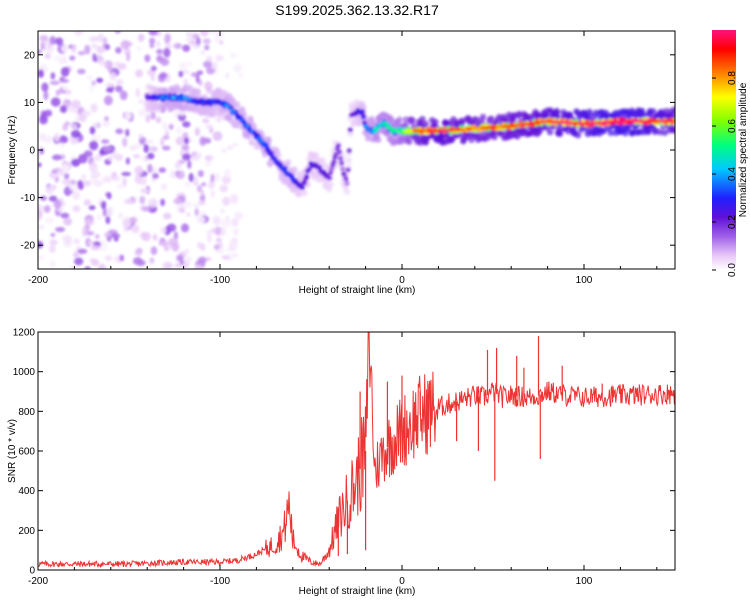 This screenshot has height=600, width=750. I want to click on spectrogram-x-label: Height of straight line (km), so click(357, 290).